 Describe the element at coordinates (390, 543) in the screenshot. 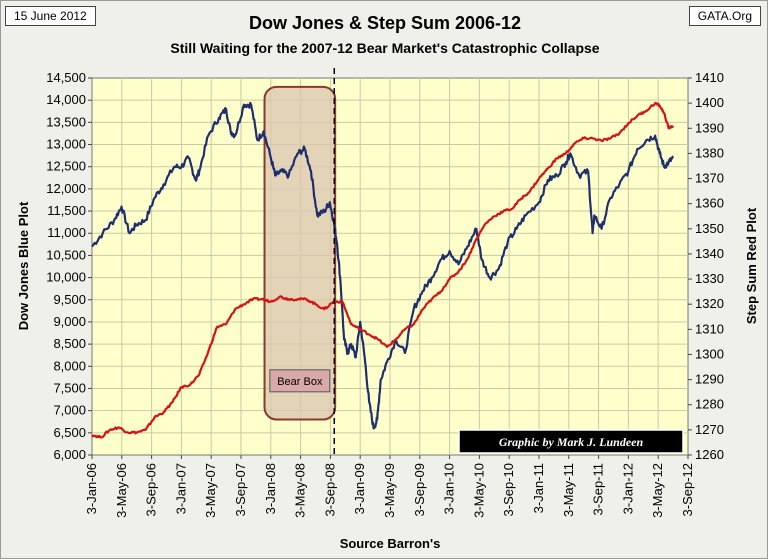

I see `x-axis-title: Source Barron's` at that location.